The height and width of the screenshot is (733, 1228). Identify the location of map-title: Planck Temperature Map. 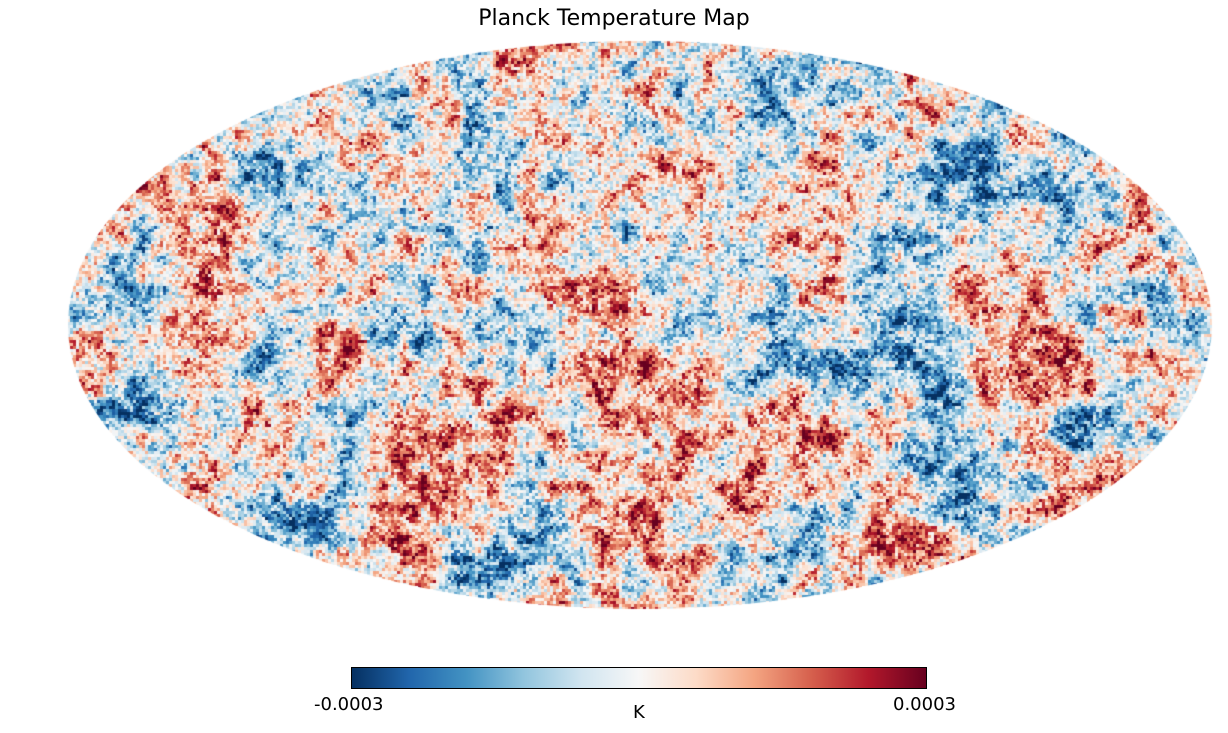
(614, 18).